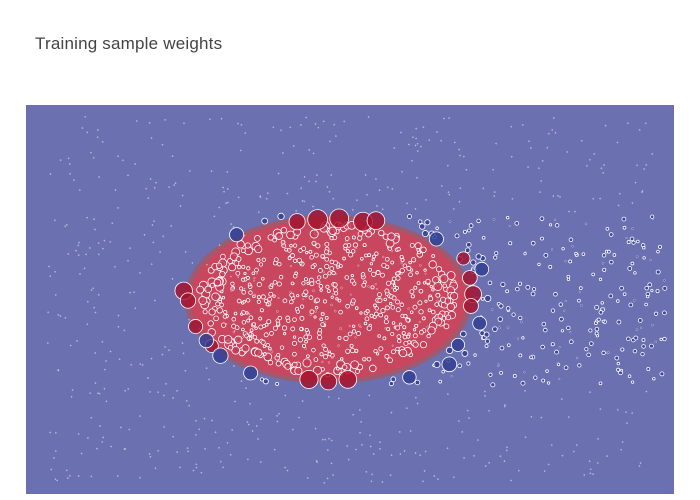 The image size is (700, 500). Describe the element at coordinates (339, 218) in the screenshot. I see `heavy-positive-point` at that location.